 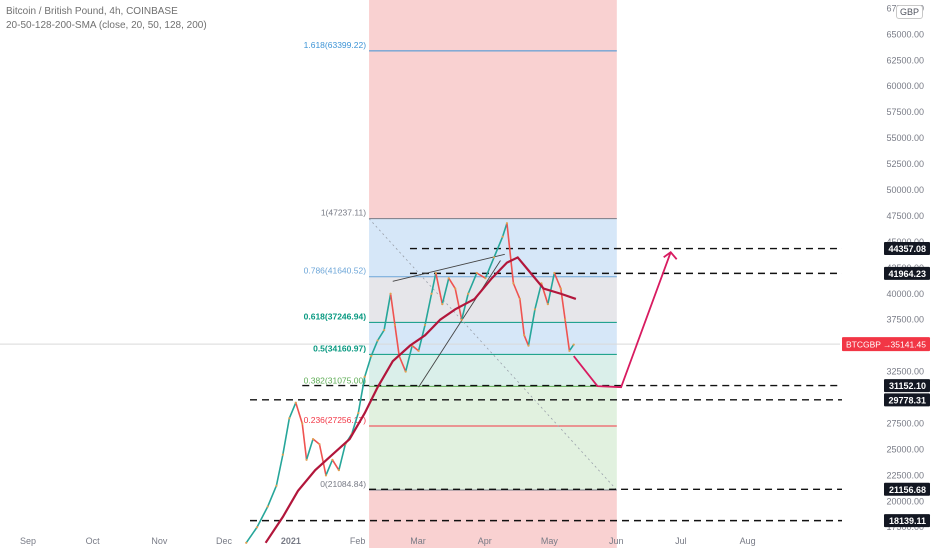 I want to click on fib-level-label: 1(47237.11), so click(x=343, y=213).